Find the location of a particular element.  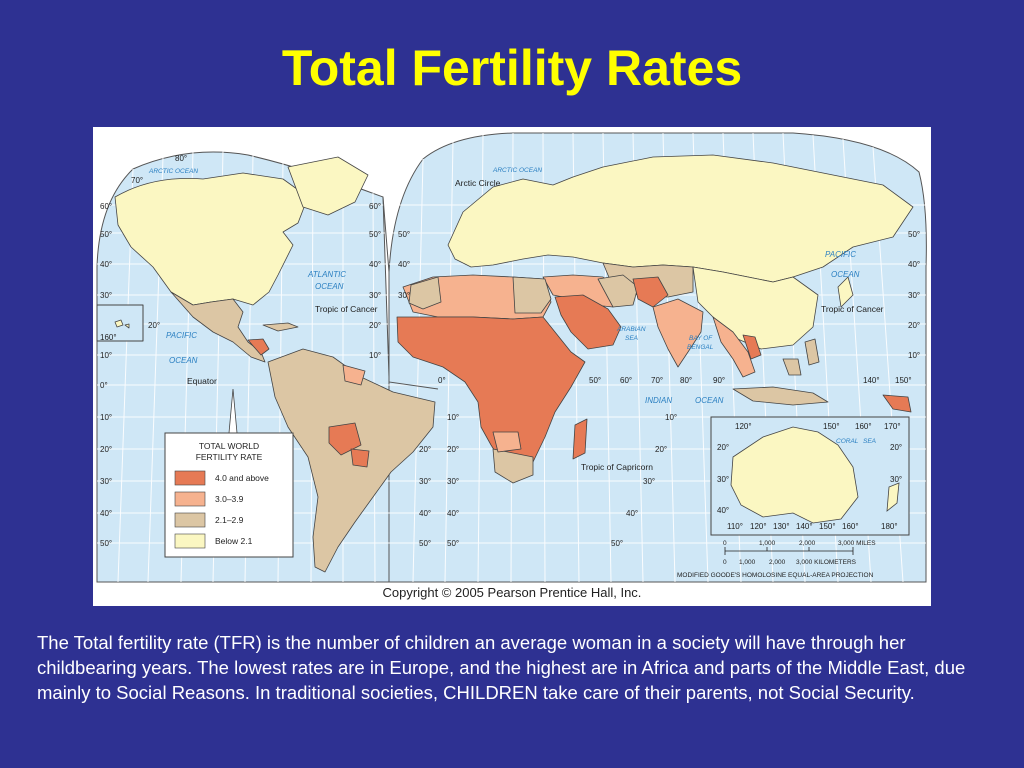

papua-new-guinea is located at coordinates (897, 403).